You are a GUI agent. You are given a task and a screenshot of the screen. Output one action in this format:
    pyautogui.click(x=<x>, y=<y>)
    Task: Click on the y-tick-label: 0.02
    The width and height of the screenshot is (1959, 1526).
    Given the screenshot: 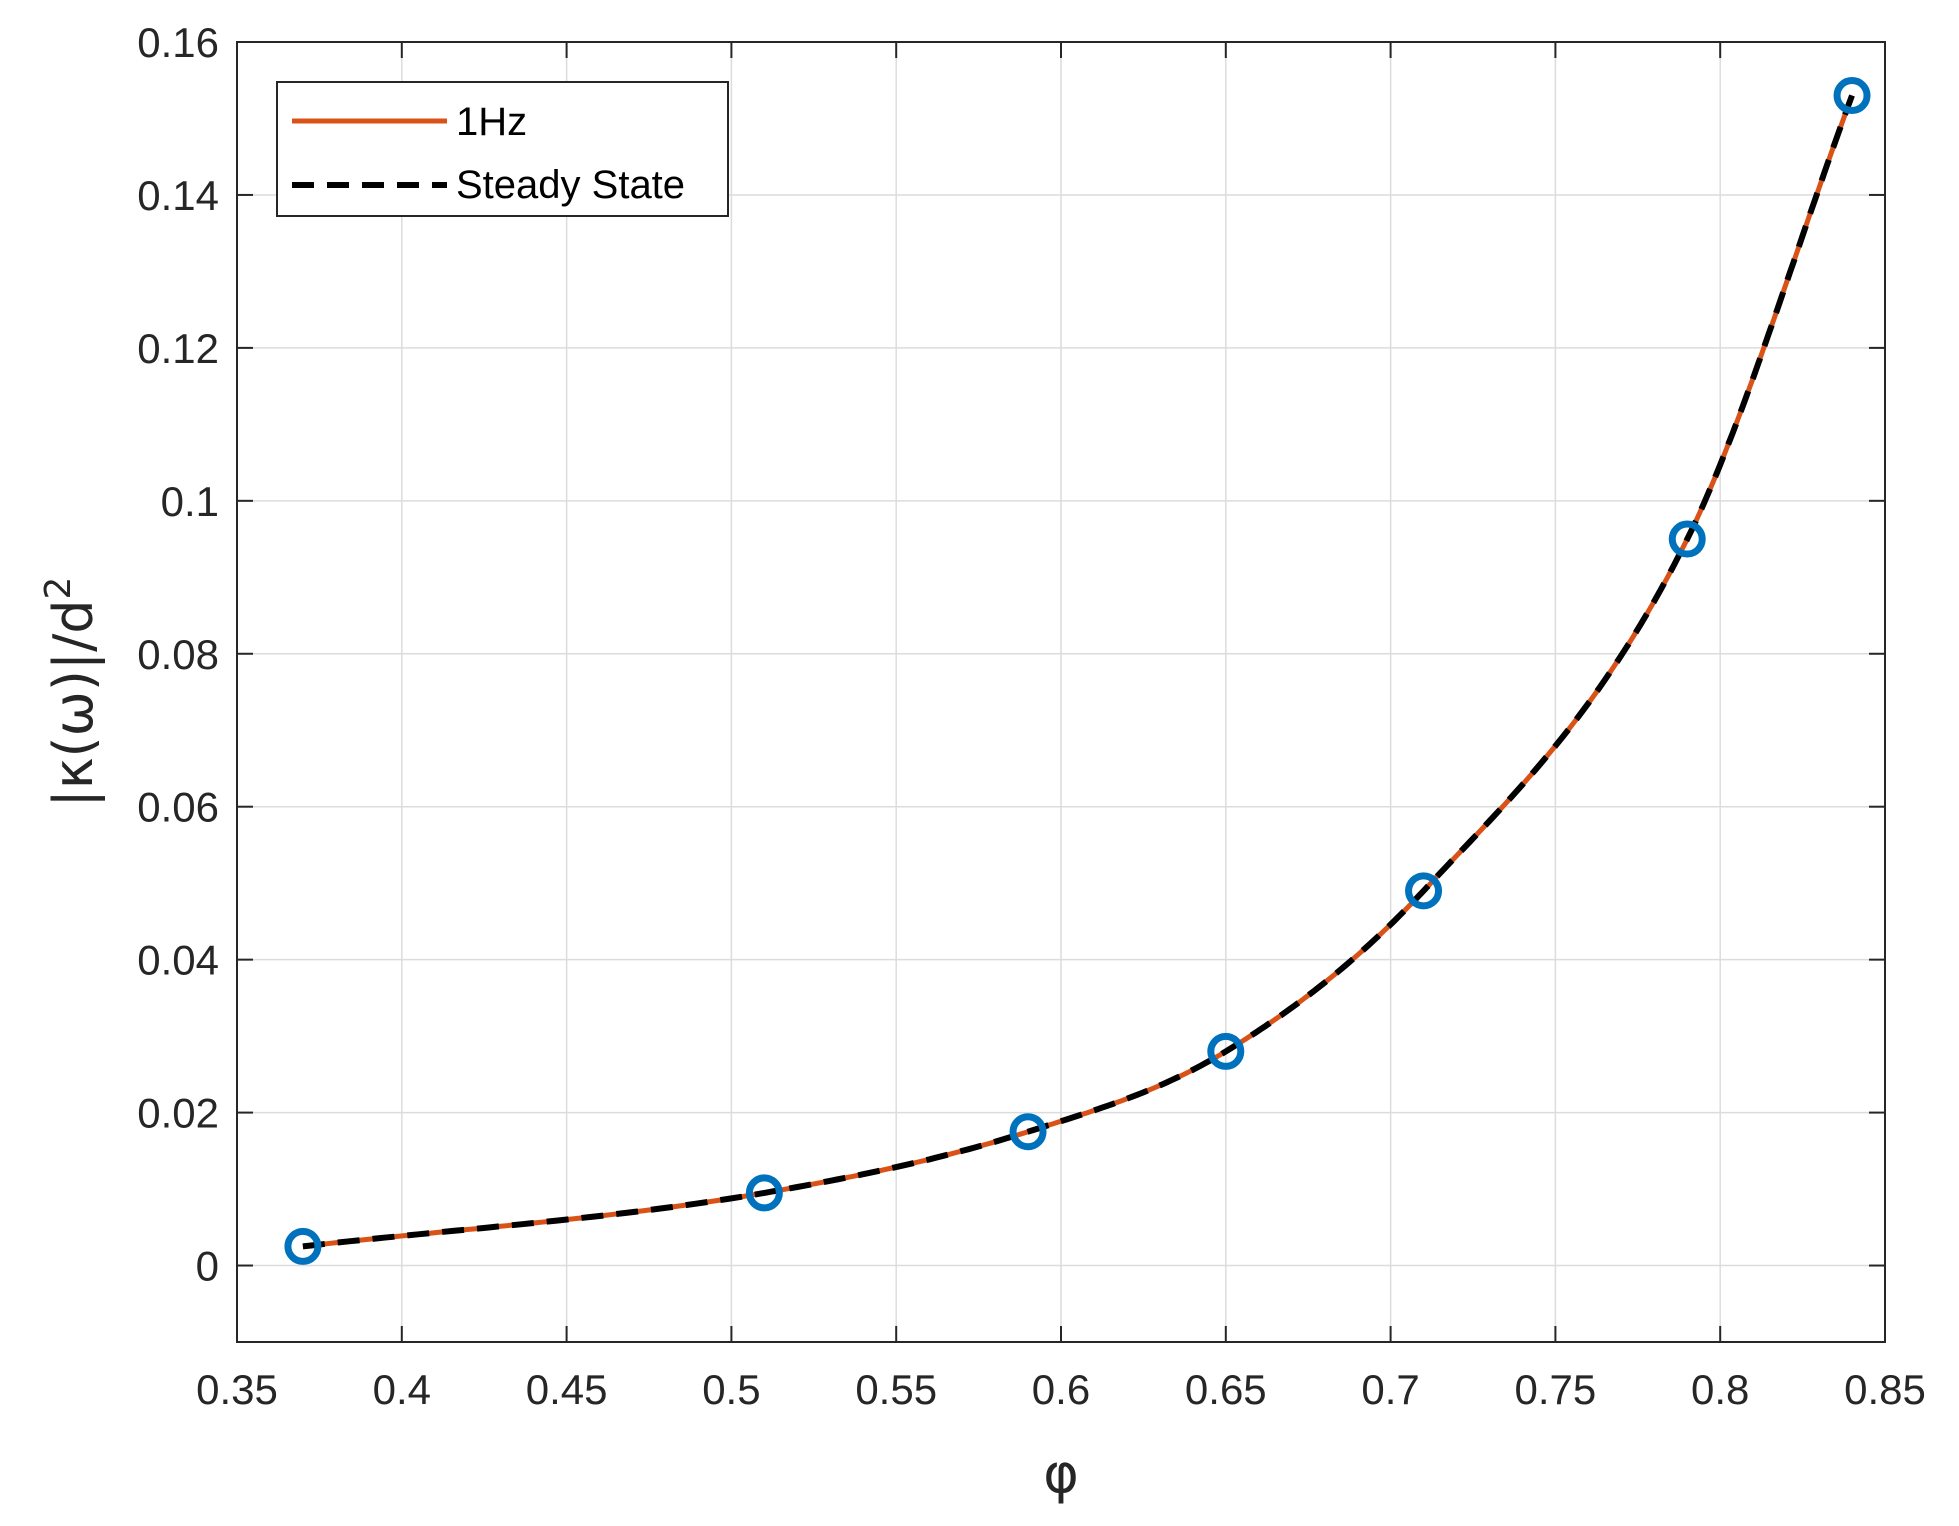 What is the action you would take?
    pyautogui.click(x=178, y=1113)
    